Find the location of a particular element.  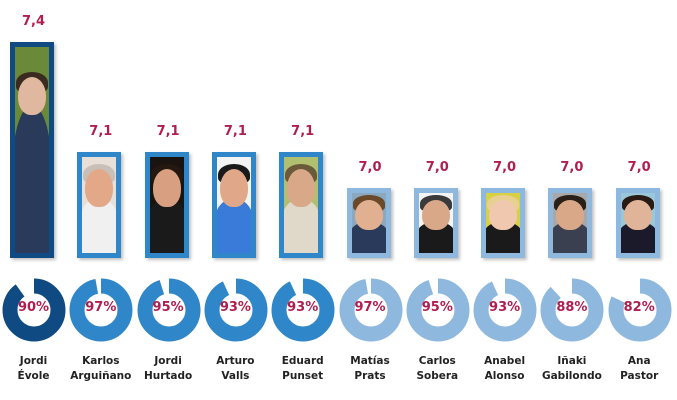

person-column: 7,0 93% Anabel Alonso is located at coordinates (504, 200).